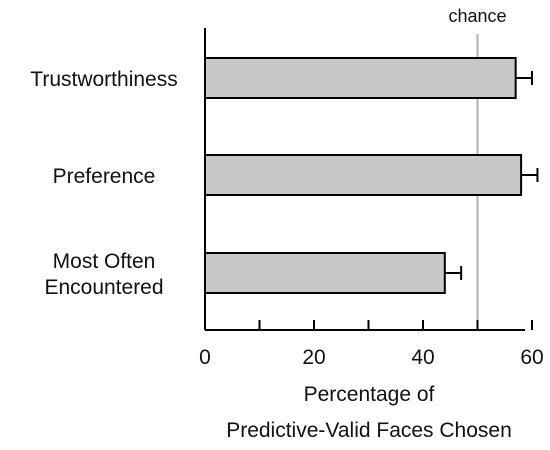  Describe the element at coordinates (103, 79) in the screenshot. I see `category-label: Trustworthiness` at that location.